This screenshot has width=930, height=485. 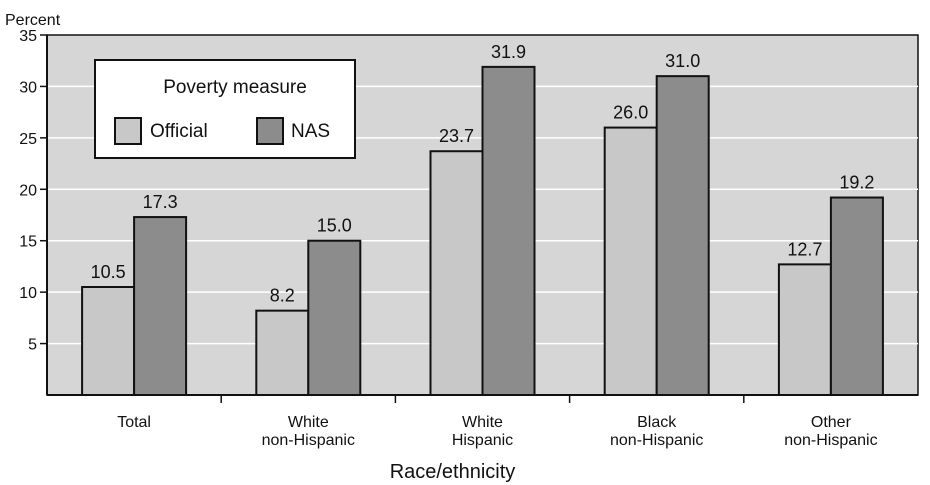 I want to click on data-label: 15.0, so click(x=334, y=226).